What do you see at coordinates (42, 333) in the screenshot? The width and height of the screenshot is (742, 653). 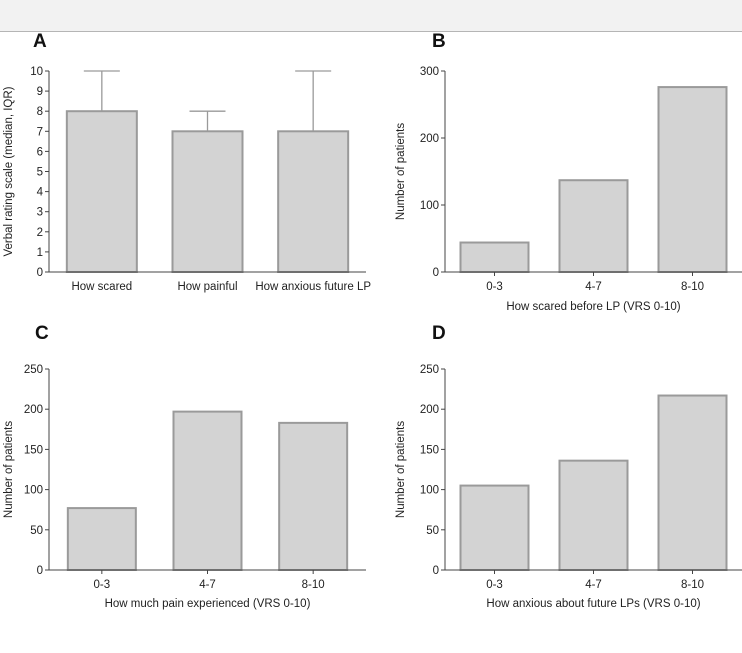 I see `panel-letter-c: C` at bounding box center [42, 333].